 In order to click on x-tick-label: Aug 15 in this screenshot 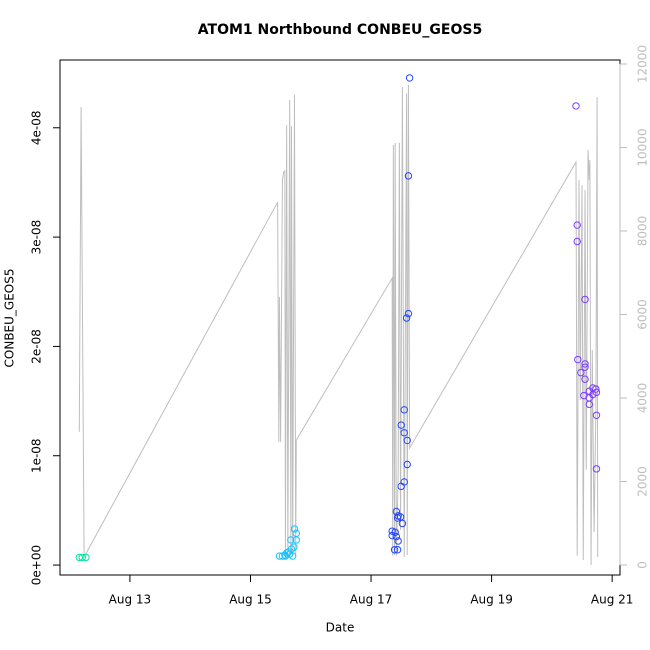, I will do `click(250, 600)`.